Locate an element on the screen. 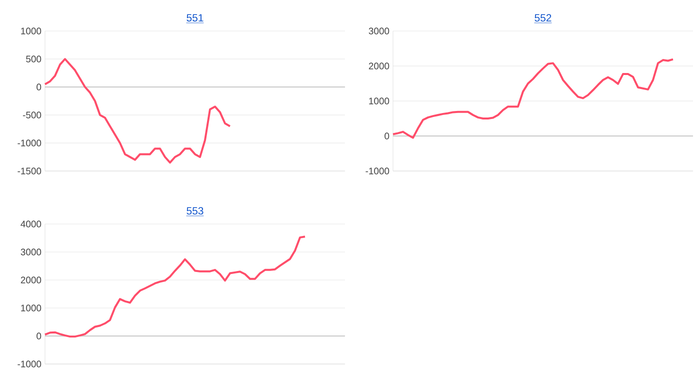 The width and height of the screenshot is (700, 388). y-tick-label: 4000 is located at coordinates (31, 224).